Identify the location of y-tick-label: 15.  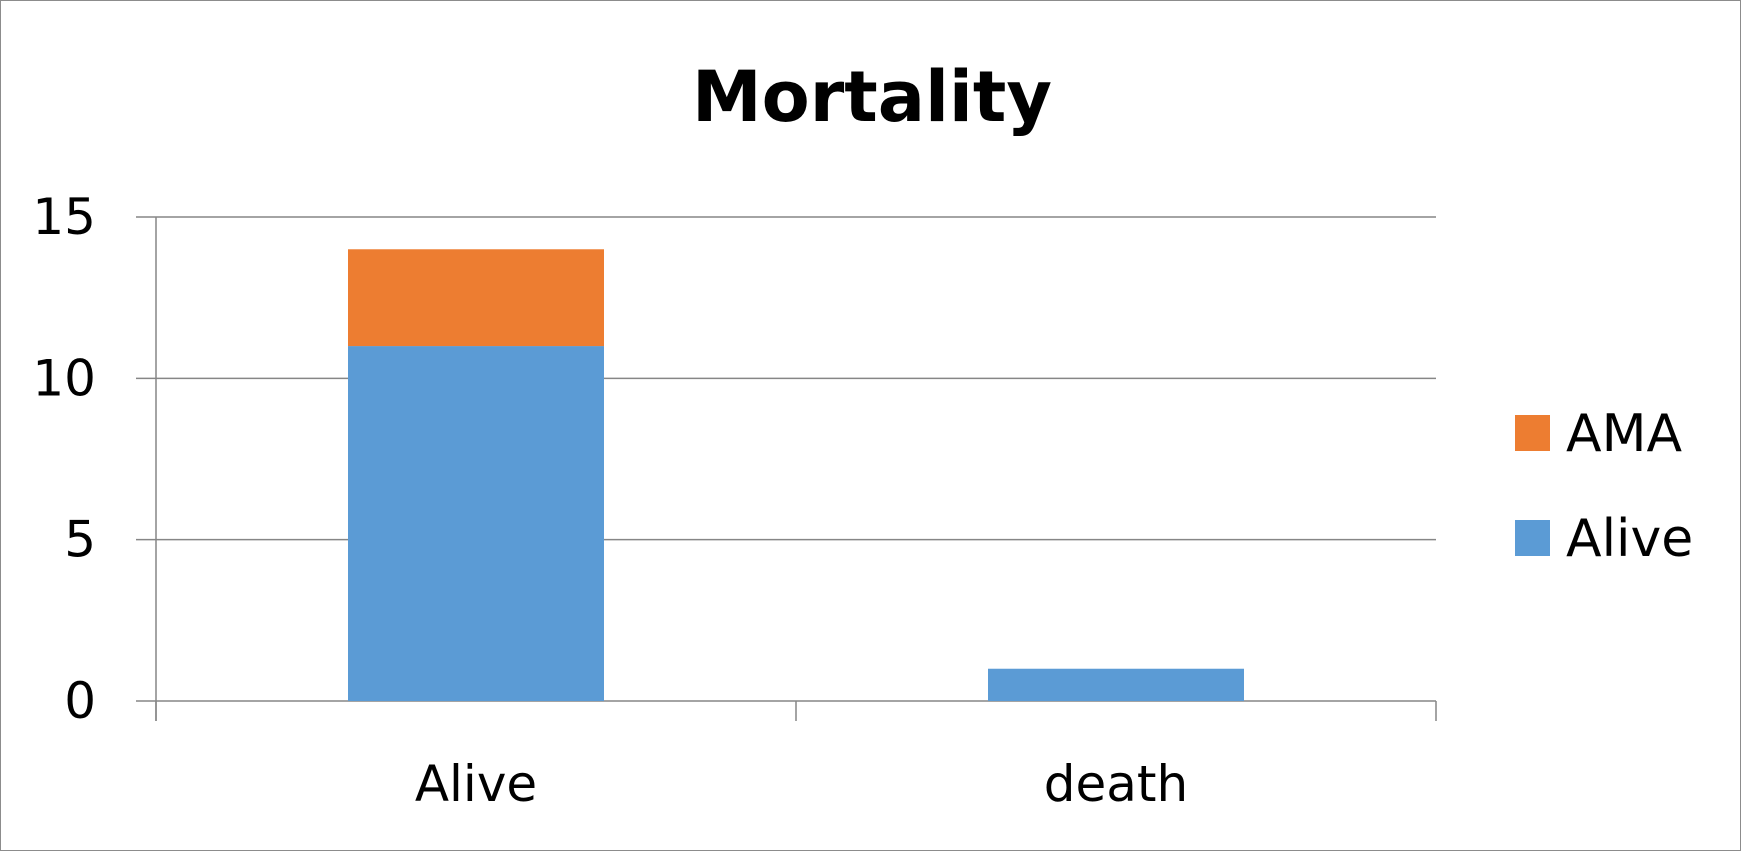
(64, 217).